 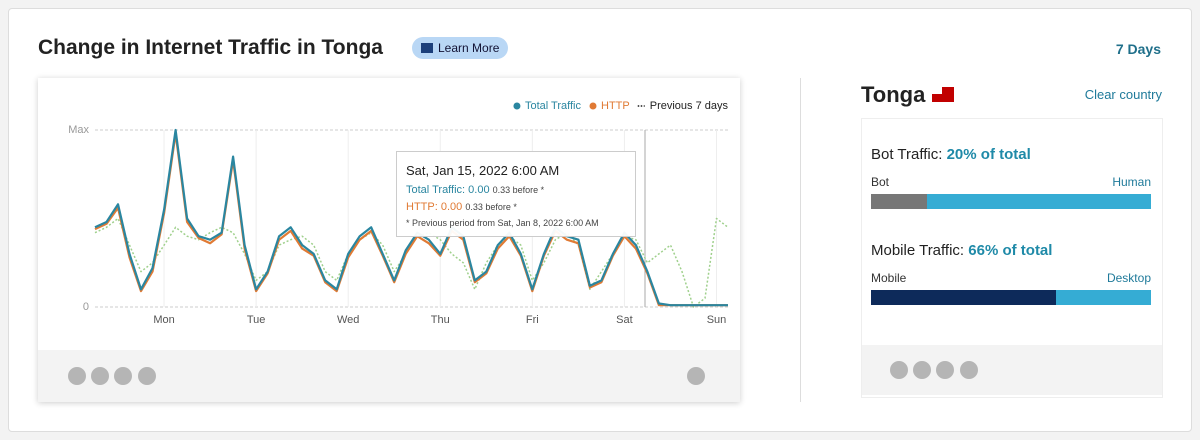 What do you see at coordinates (86, 307) in the screenshot?
I see `y-tick-label: 0` at bounding box center [86, 307].